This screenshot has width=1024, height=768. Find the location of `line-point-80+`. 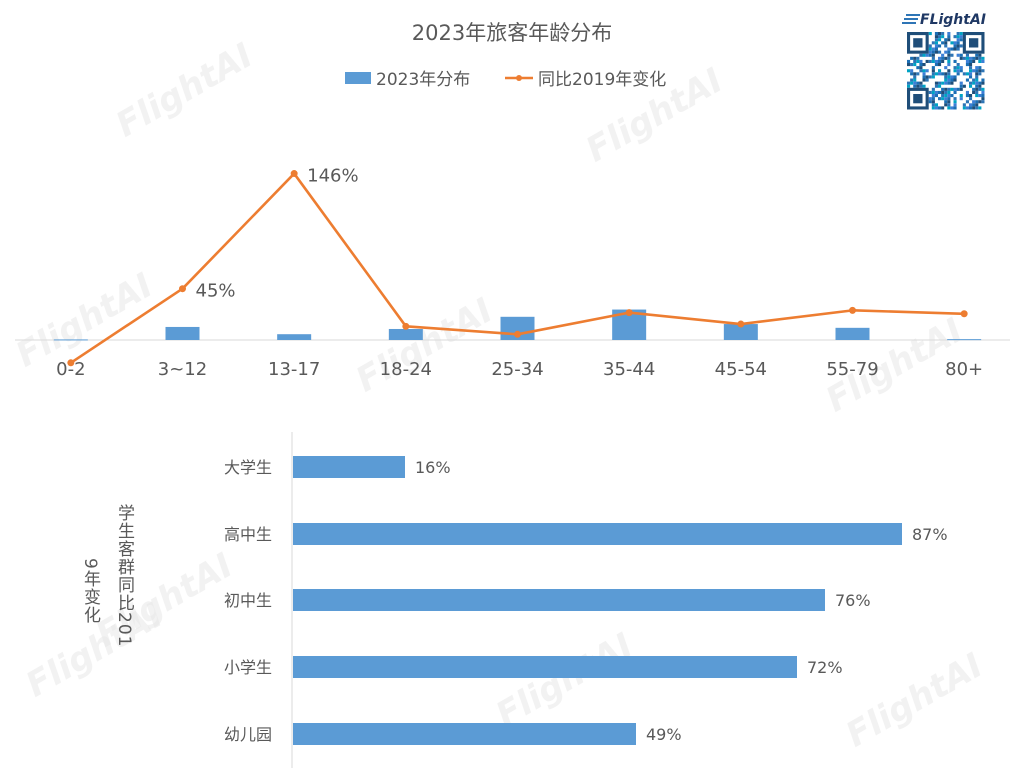

line-point-80+ is located at coordinates (964, 314).